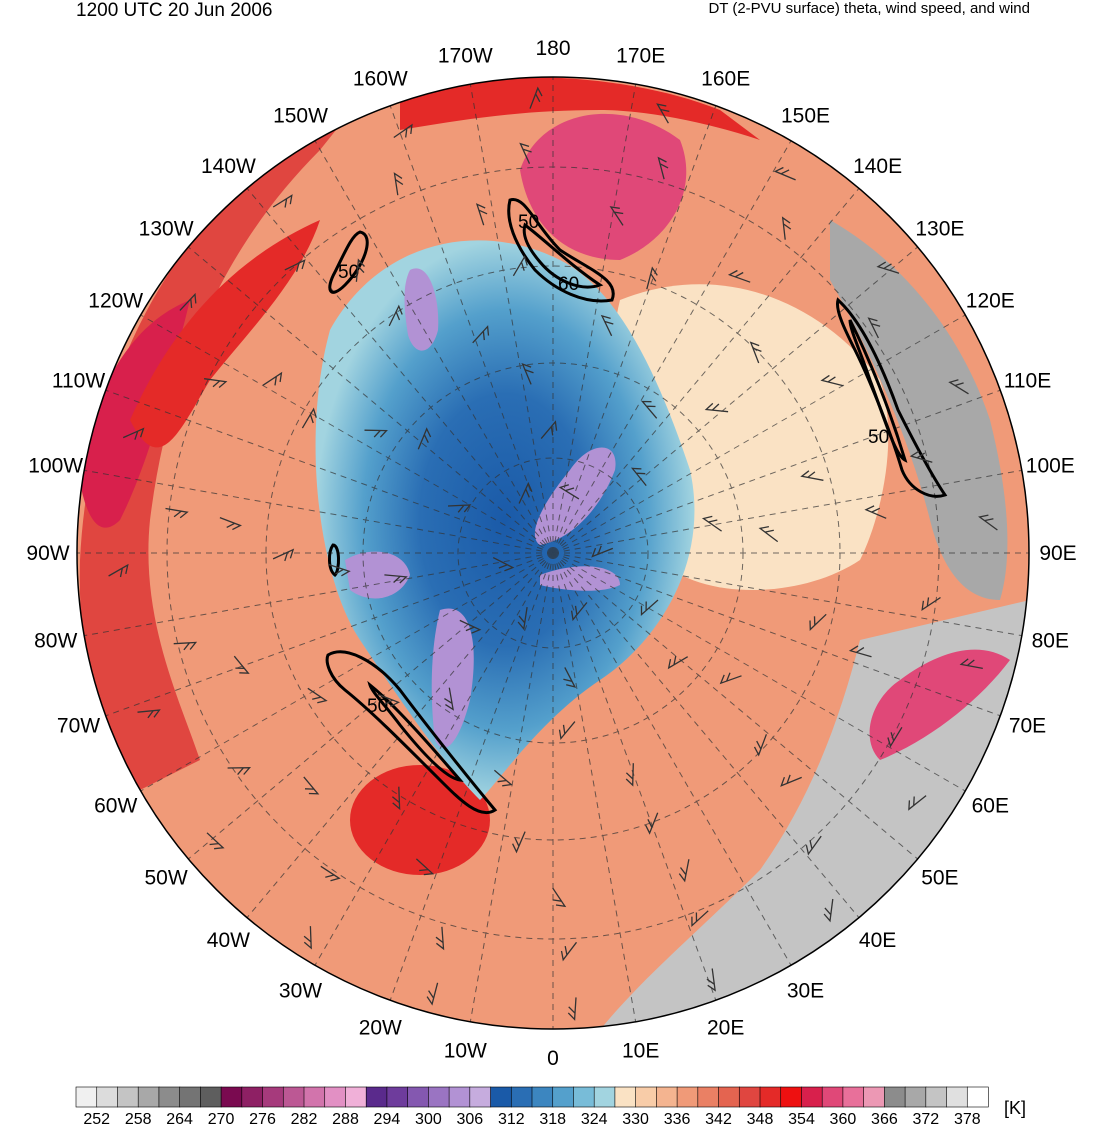 The height and width of the screenshot is (1126, 1098). Describe the element at coordinates (380, 1028) in the screenshot. I see `longitude-label: 20W` at that location.